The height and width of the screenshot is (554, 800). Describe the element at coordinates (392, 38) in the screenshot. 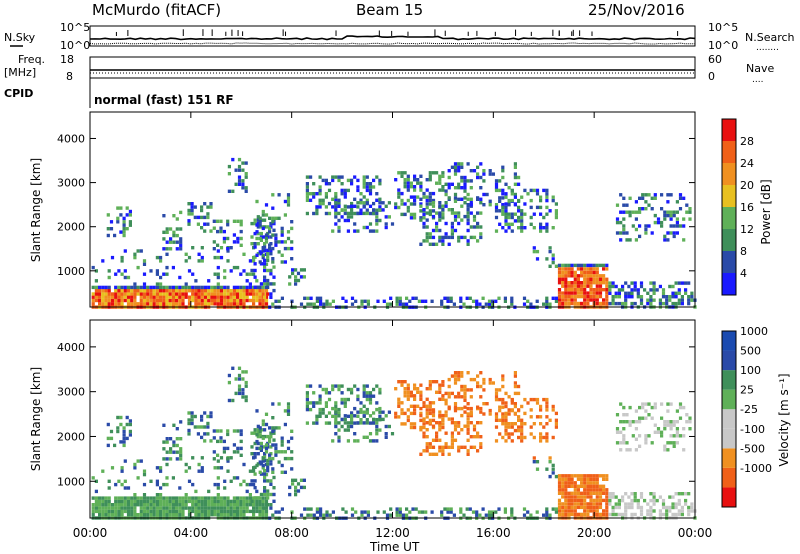

I see `nsky-trace` at that location.